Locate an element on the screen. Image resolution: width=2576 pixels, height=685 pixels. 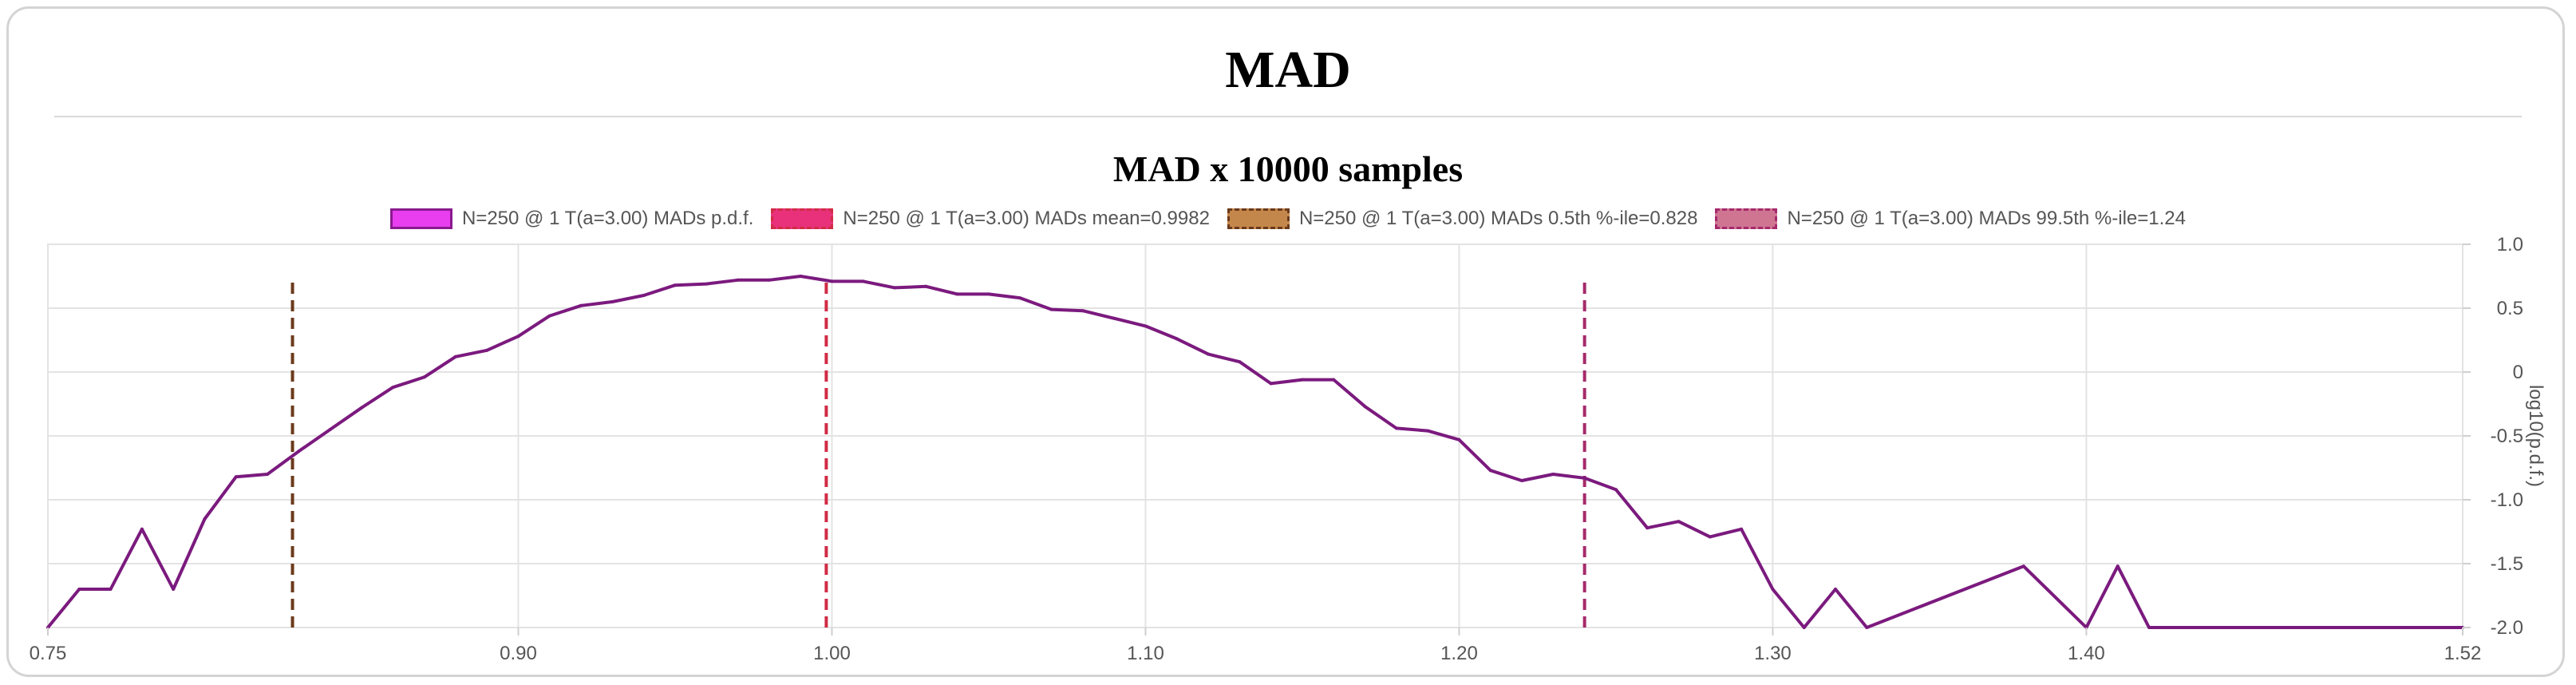
legend-item-mean: N=250 @ 1 T(a=3.00) MADs mean=0.9982 is located at coordinates (990, 219).